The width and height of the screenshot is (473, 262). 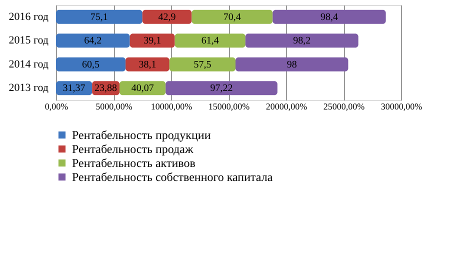 I want to click on data-label: 38,1, so click(x=147, y=64).